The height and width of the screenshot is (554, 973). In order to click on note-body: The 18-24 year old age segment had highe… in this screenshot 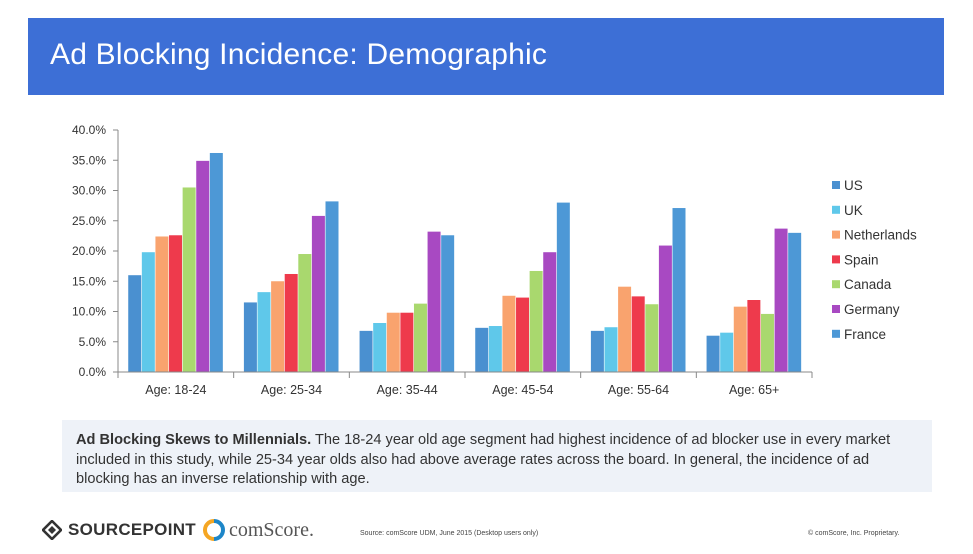, I will do `click(483, 459)`.